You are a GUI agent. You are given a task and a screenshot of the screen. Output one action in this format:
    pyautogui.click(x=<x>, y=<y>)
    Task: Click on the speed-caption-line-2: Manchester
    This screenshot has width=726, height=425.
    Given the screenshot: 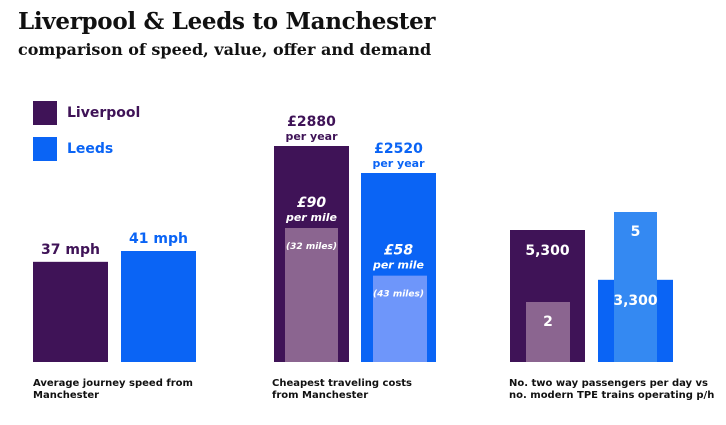 What is the action you would take?
    pyautogui.click(x=66, y=395)
    